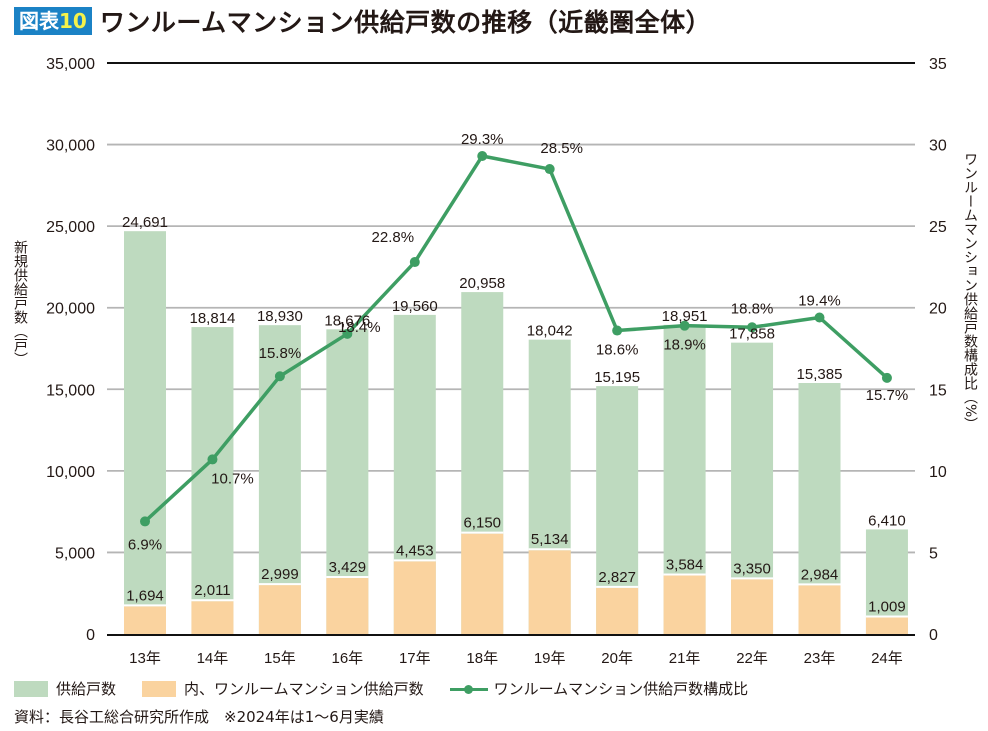 This screenshot has width=988, height=731. I want to click on label-ratio: 19.4%, so click(819, 301).